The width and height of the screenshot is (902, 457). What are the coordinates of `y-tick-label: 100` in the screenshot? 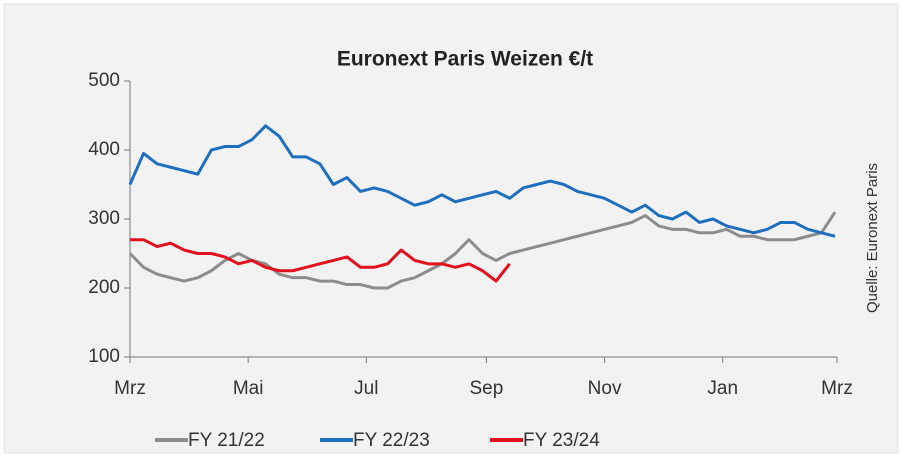 It's located at (104, 356).